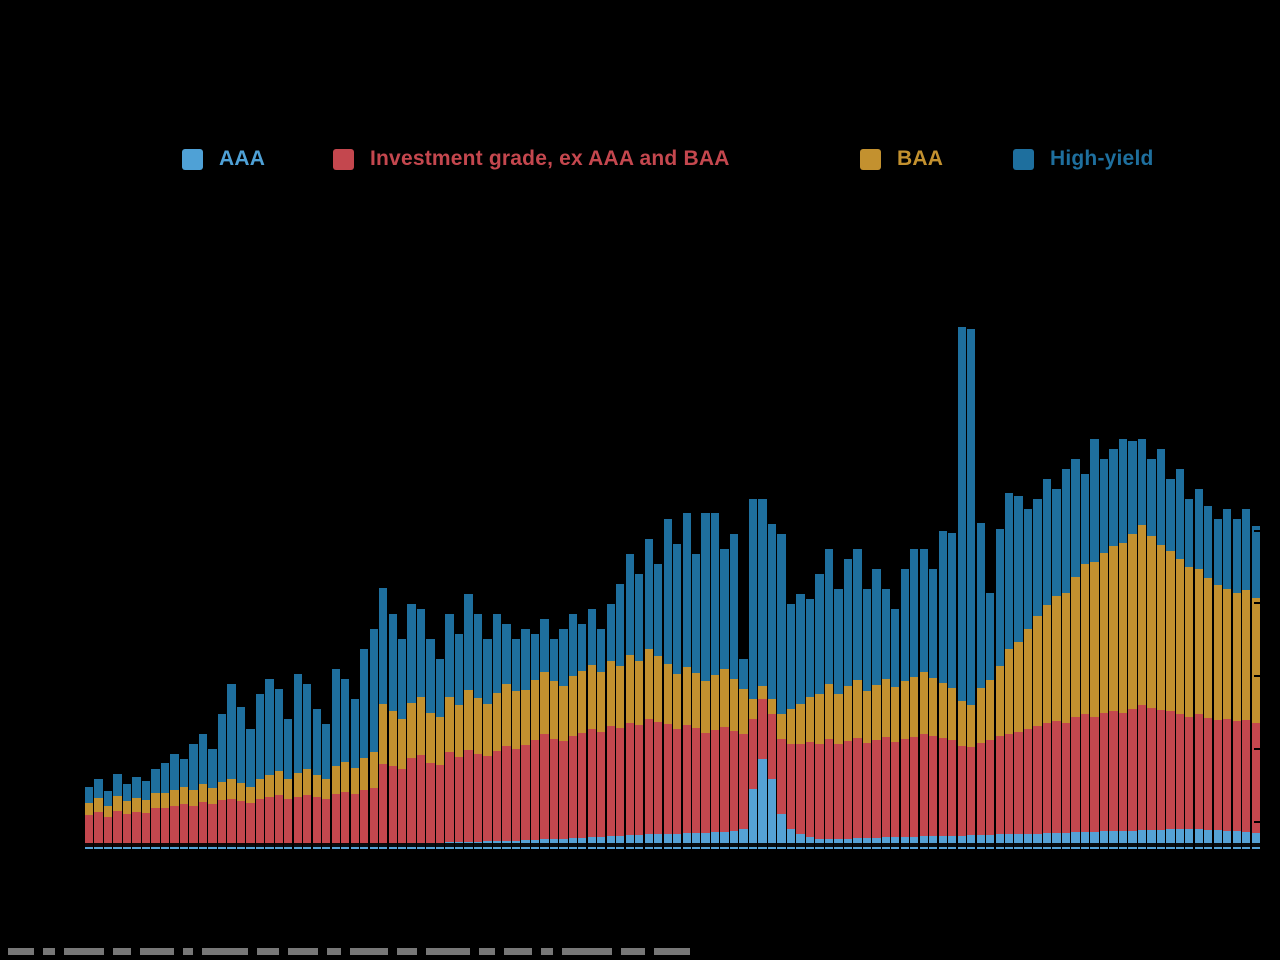 The image size is (1280, 960). What do you see at coordinates (1258, 458) in the screenshot?
I see `axis-tick` at bounding box center [1258, 458].